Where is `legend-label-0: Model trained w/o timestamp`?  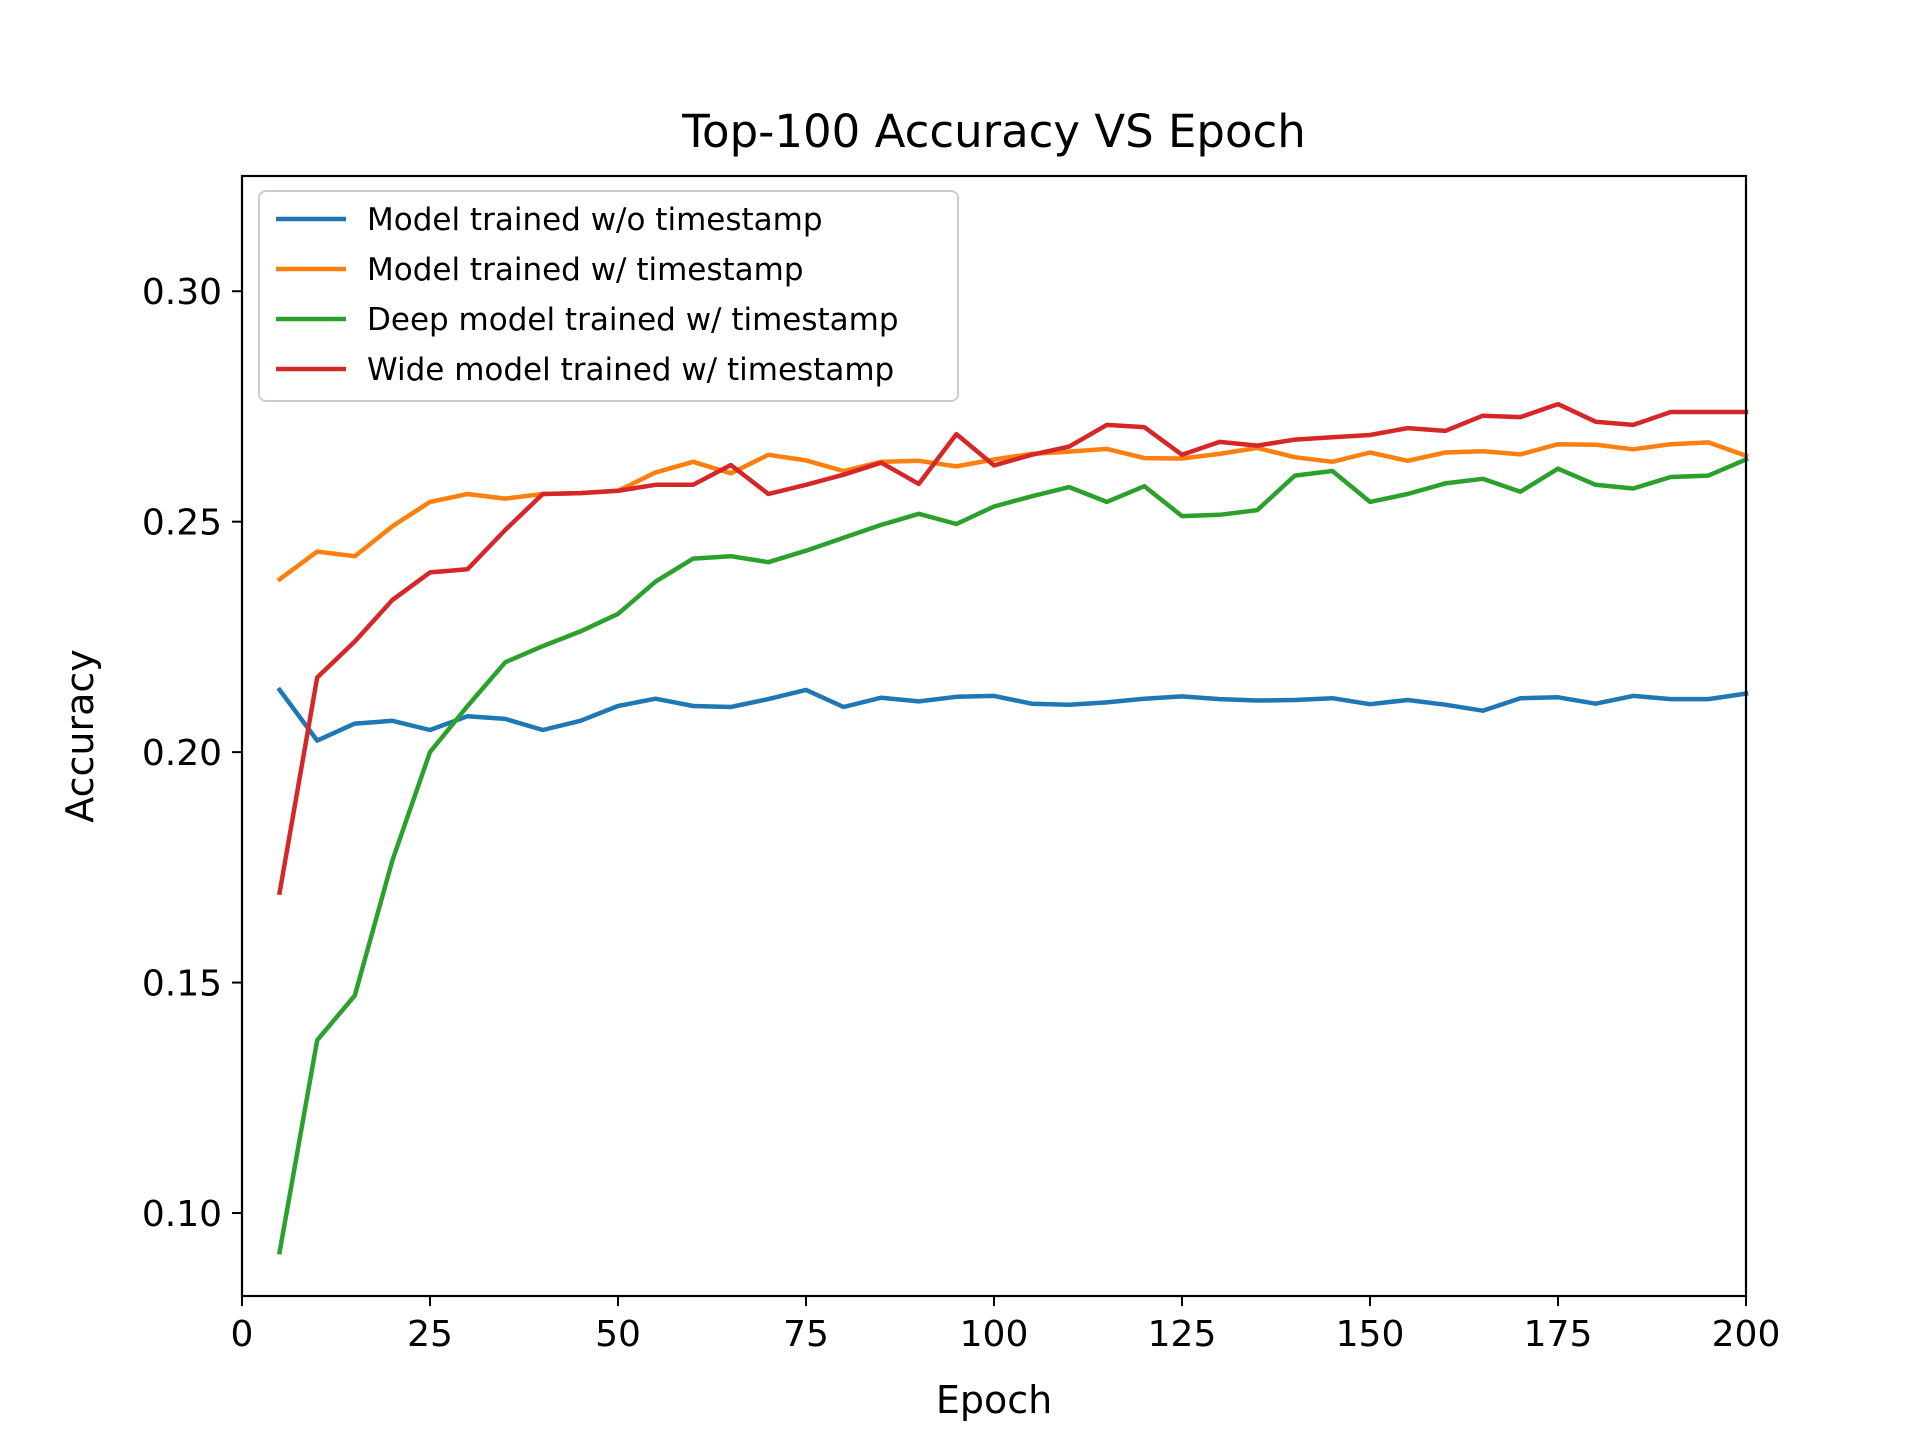 legend-label-0: Model trained w/o timestamp is located at coordinates (595, 220).